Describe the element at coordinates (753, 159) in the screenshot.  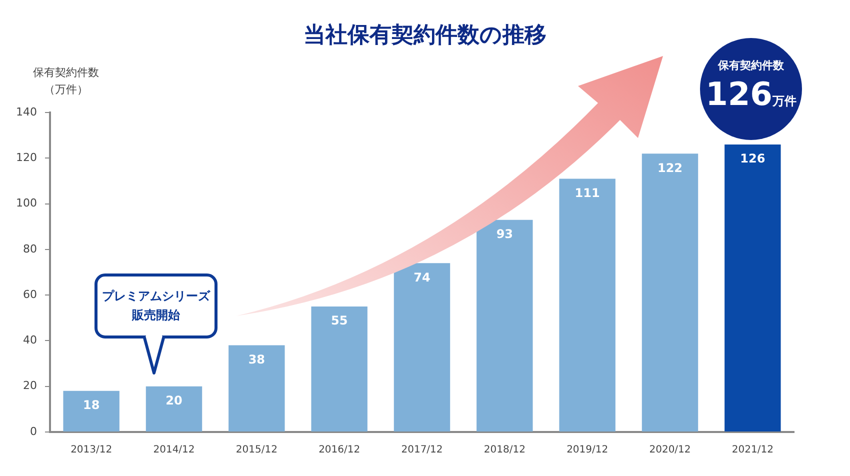
I see `data-label: 126` at that location.